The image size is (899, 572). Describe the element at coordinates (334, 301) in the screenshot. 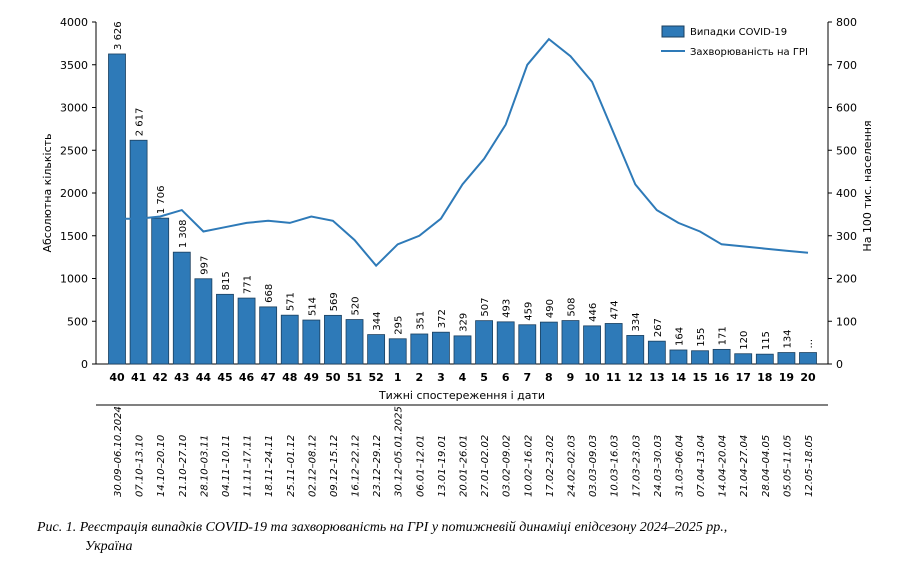

I see `bar-data-label: 569` at that location.